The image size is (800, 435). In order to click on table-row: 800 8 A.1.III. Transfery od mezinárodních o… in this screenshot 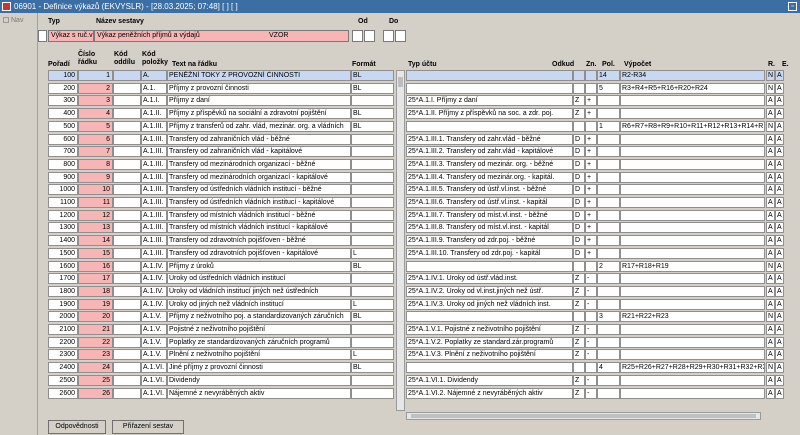, I will do `click(416, 164)`.